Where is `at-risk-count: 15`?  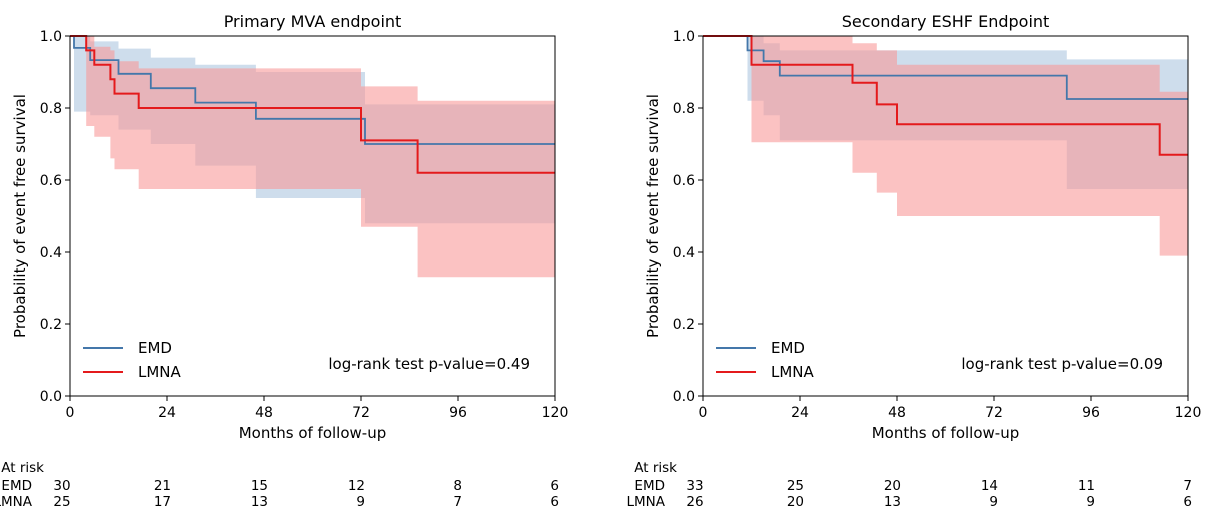 at-risk-count: 15 is located at coordinates (259, 486).